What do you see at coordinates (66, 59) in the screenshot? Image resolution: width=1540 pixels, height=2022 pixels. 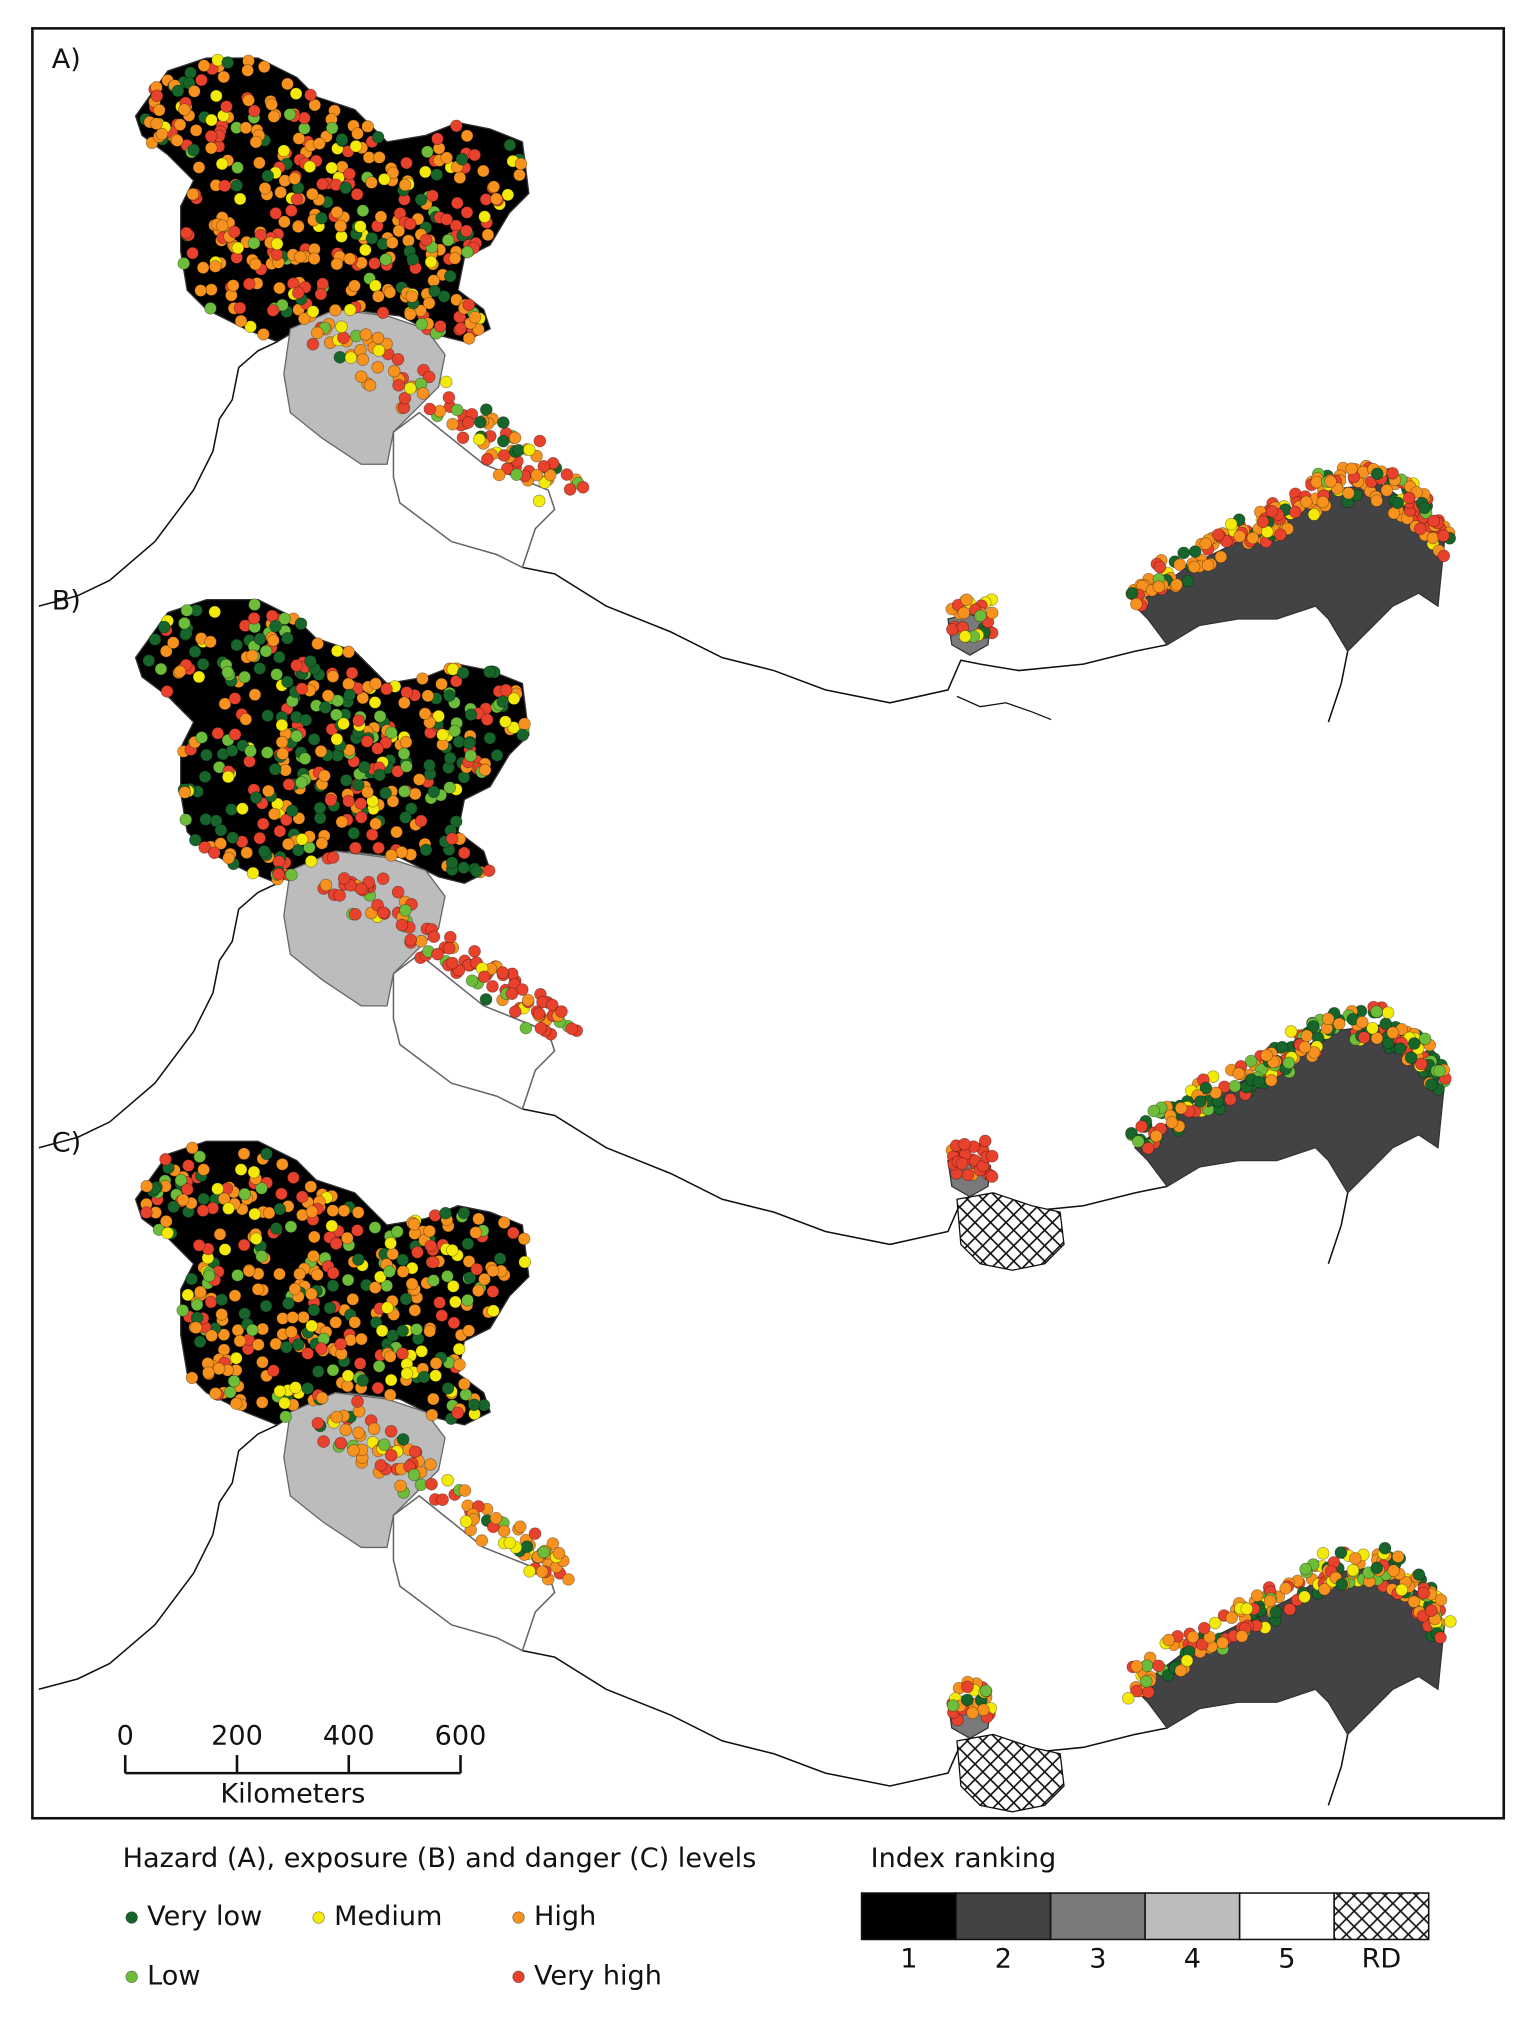 I see `panel-label: A)` at bounding box center [66, 59].